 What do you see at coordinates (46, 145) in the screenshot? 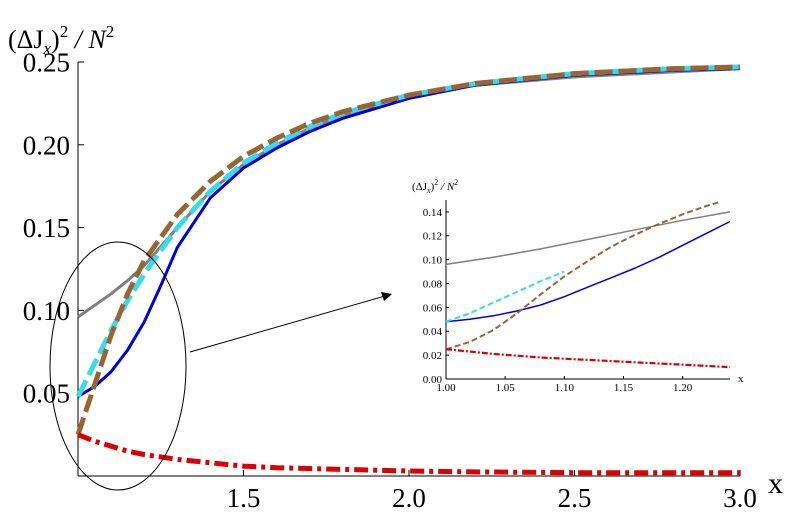
I see `main-y-tick-label: 0.20` at bounding box center [46, 145].